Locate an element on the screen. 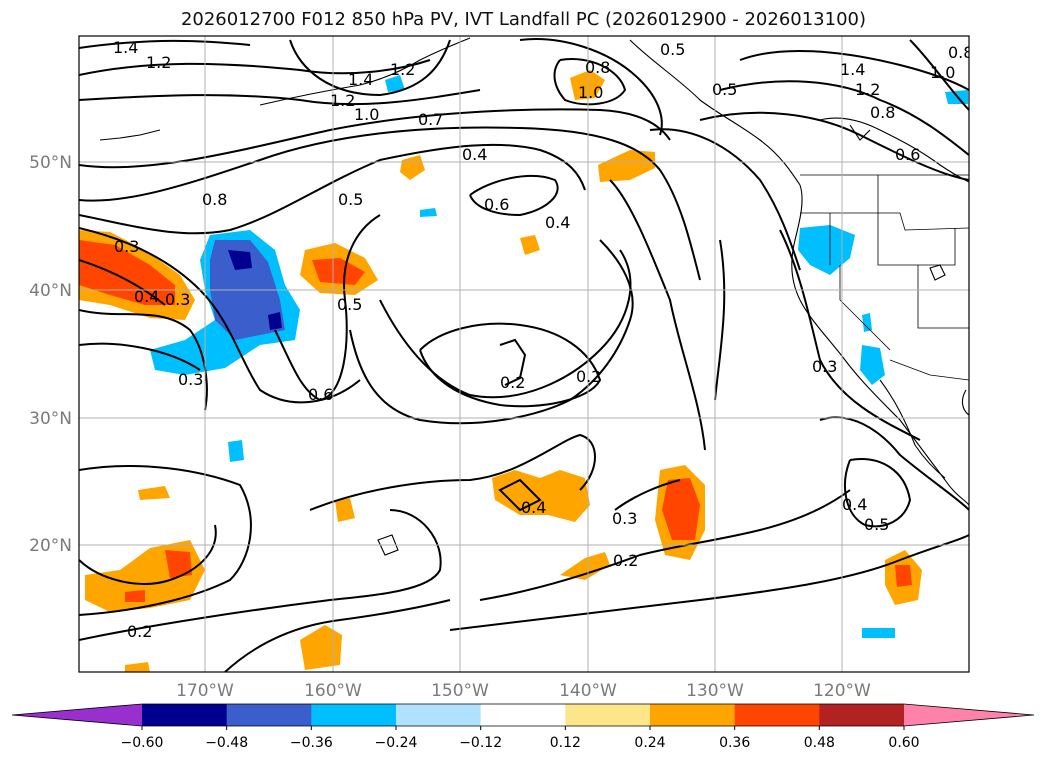 Image resolution: width=1047 pixels, height=765 pixels. lon-tick-label: 130°W is located at coordinates (715, 691).